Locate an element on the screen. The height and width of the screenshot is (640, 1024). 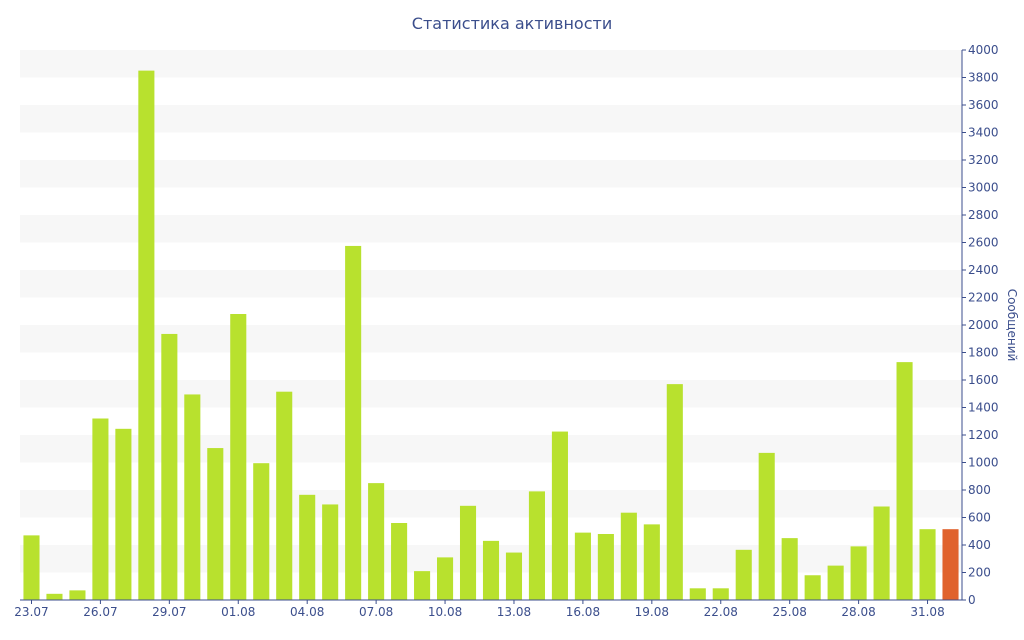
x-tick-label: 25.08 is located at coordinates (790, 612).